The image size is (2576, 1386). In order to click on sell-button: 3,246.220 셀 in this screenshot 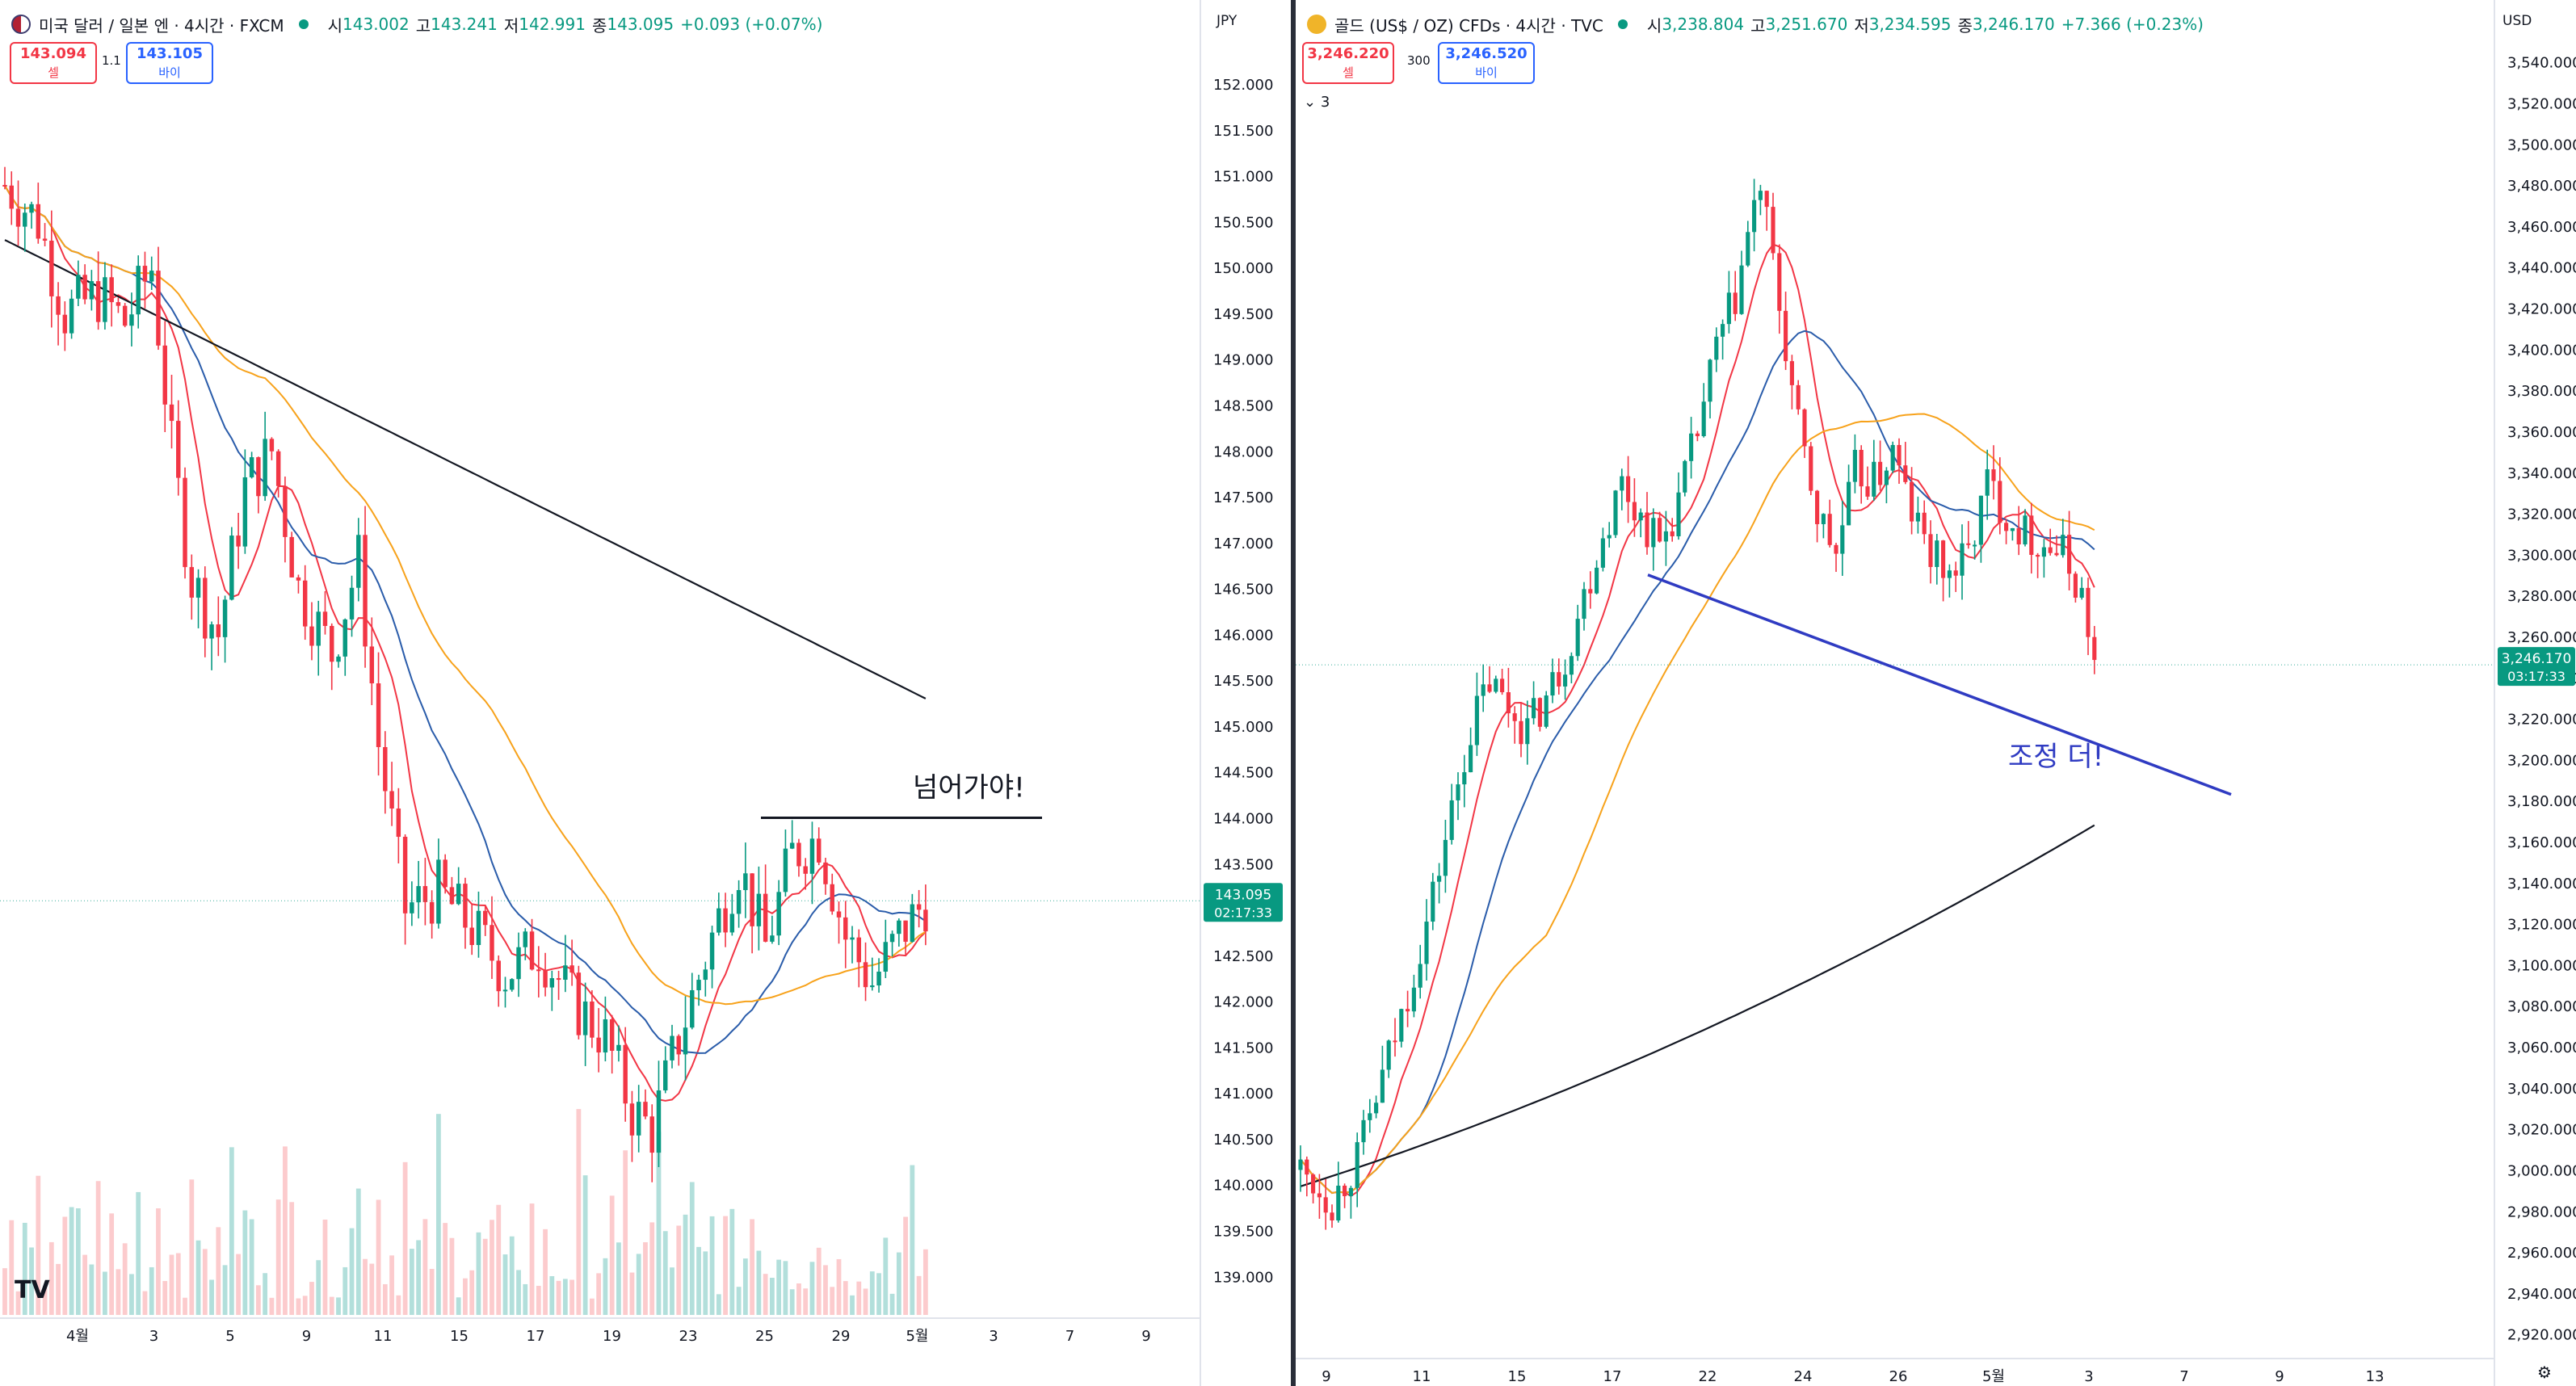, I will do `click(1348, 63)`.